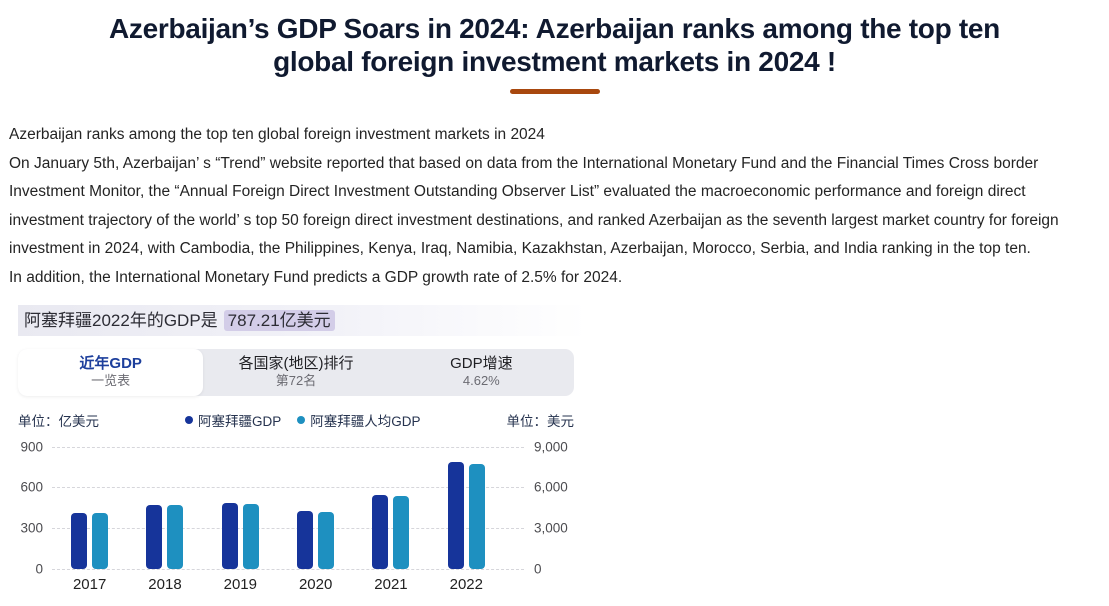 The width and height of the screenshot is (1109, 606). Describe the element at coordinates (391, 584) in the screenshot. I see `x-axis-label-2021: 2021` at that location.